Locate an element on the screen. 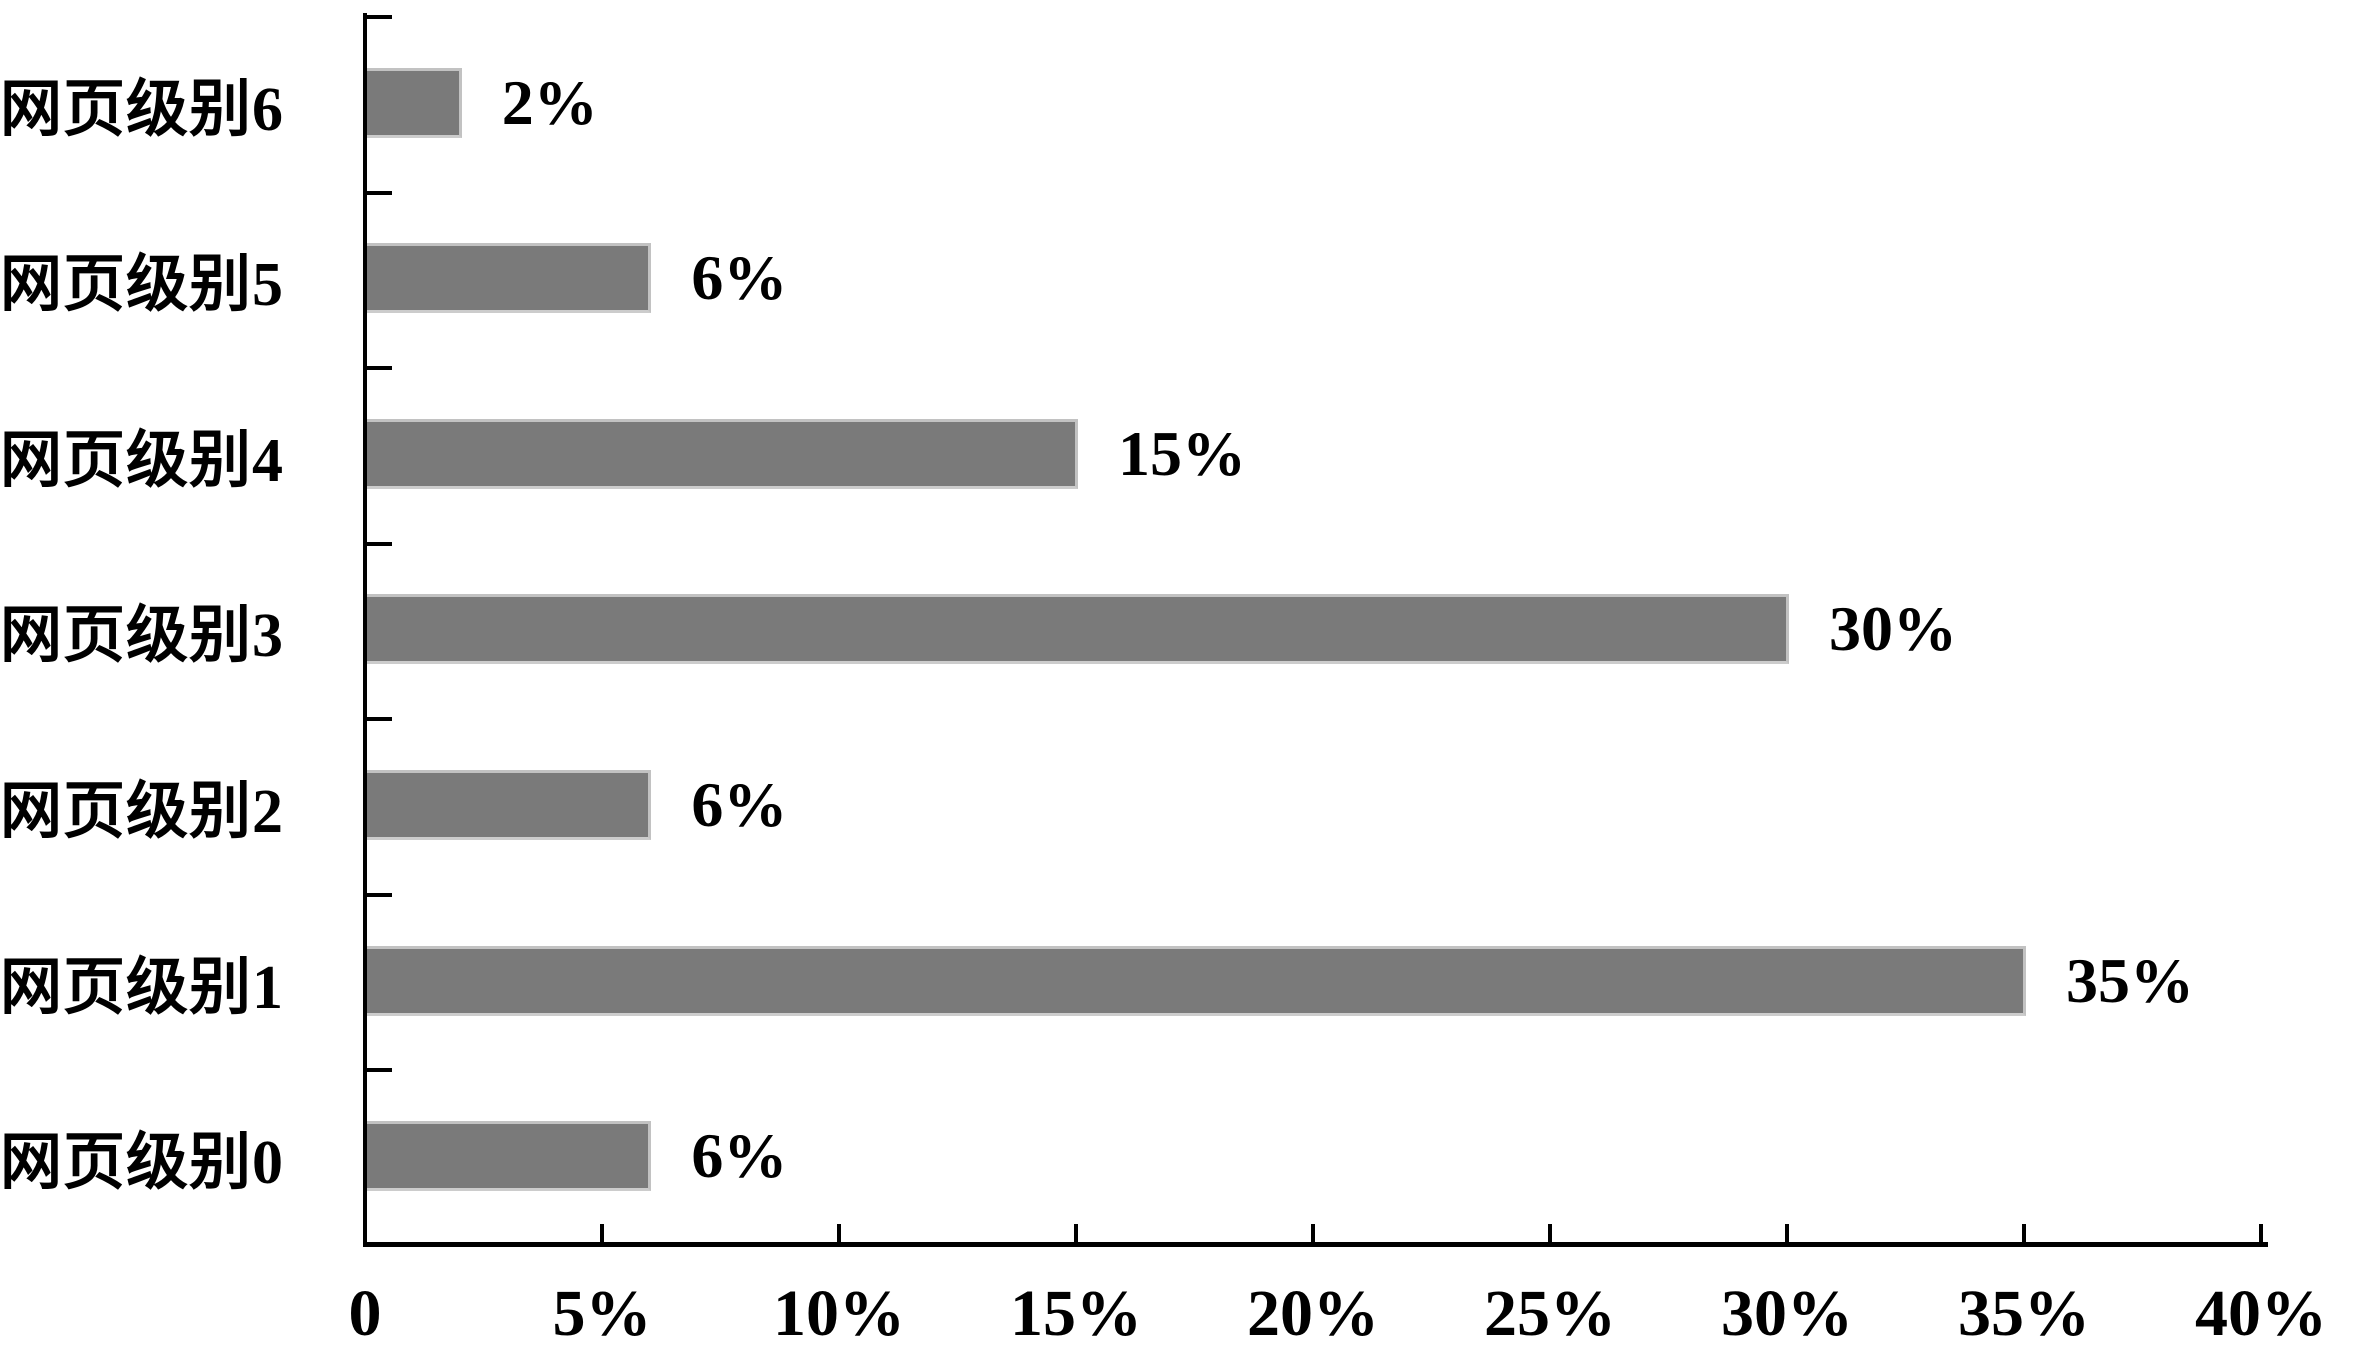  x-axis-tick-label: 15% is located at coordinates (1076, 1313).